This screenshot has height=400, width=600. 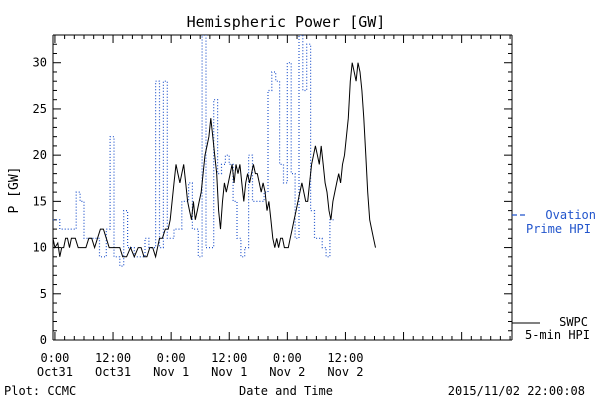 I want to click on y-tick-label: 10, so click(x=40, y=248).